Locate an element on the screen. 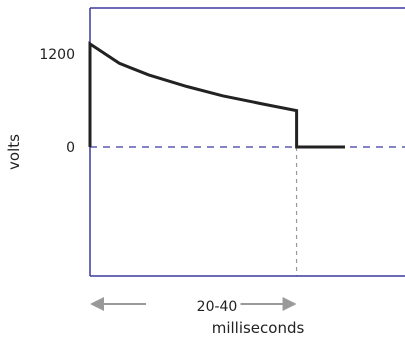 Image resolution: width=405 pixels, height=339 pixels. x-axis-label: milliseconds is located at coordinates (258, 328).